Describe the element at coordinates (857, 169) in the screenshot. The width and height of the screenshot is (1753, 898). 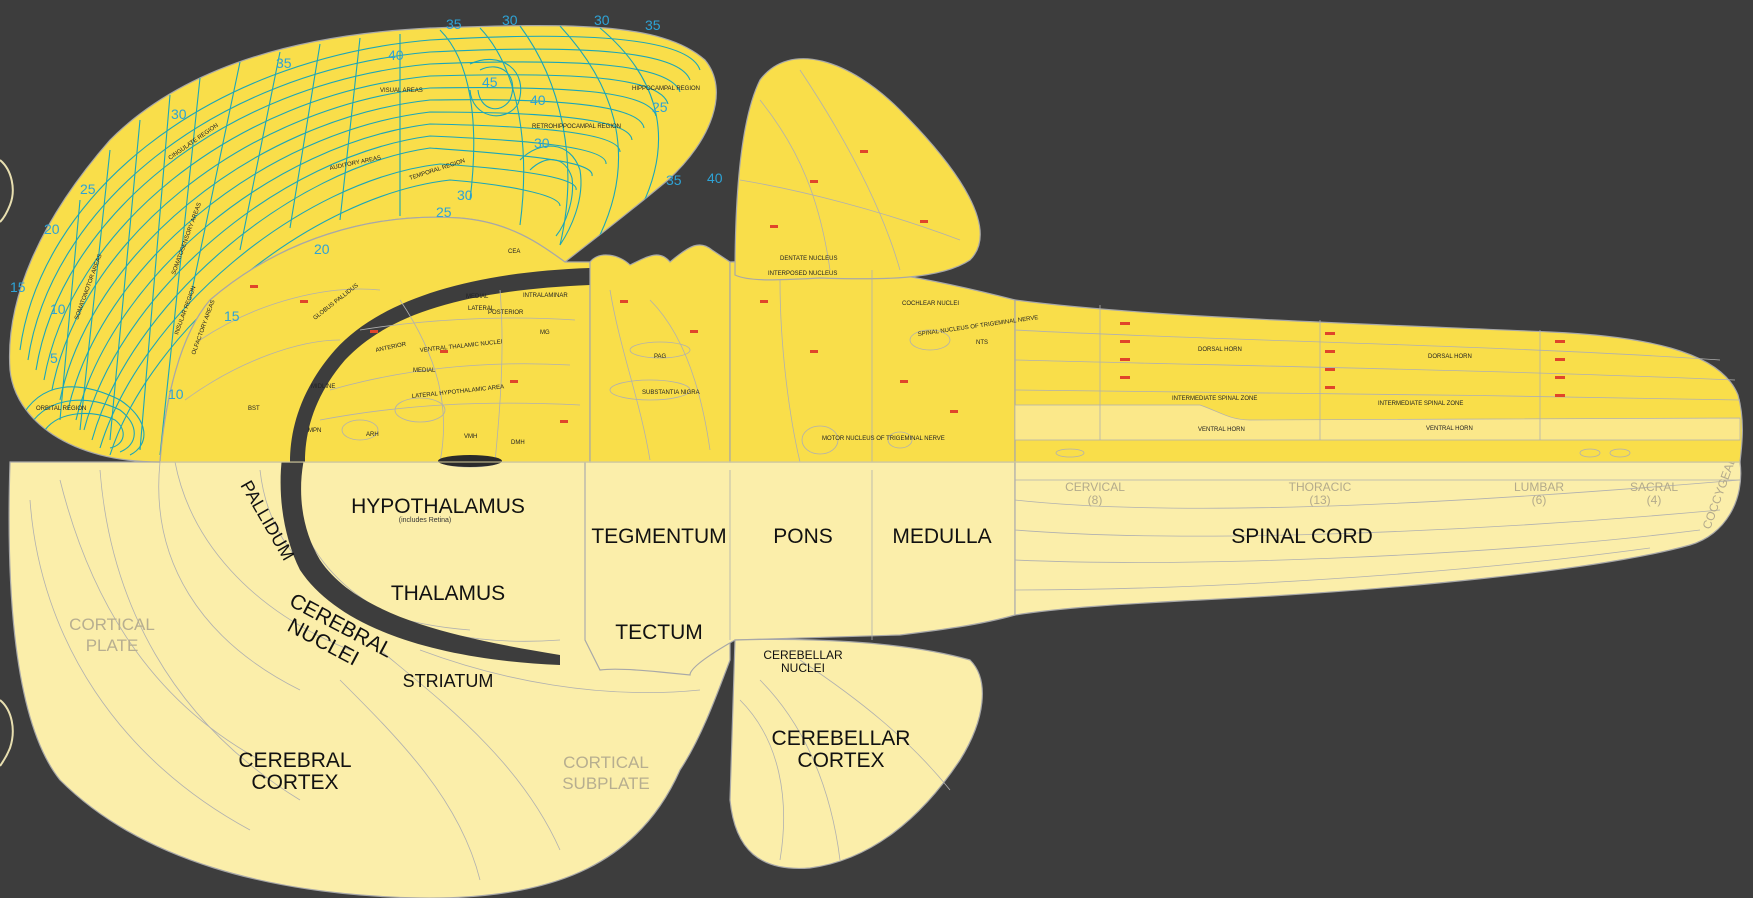
I see `cerebellum-upper-region` at that location.